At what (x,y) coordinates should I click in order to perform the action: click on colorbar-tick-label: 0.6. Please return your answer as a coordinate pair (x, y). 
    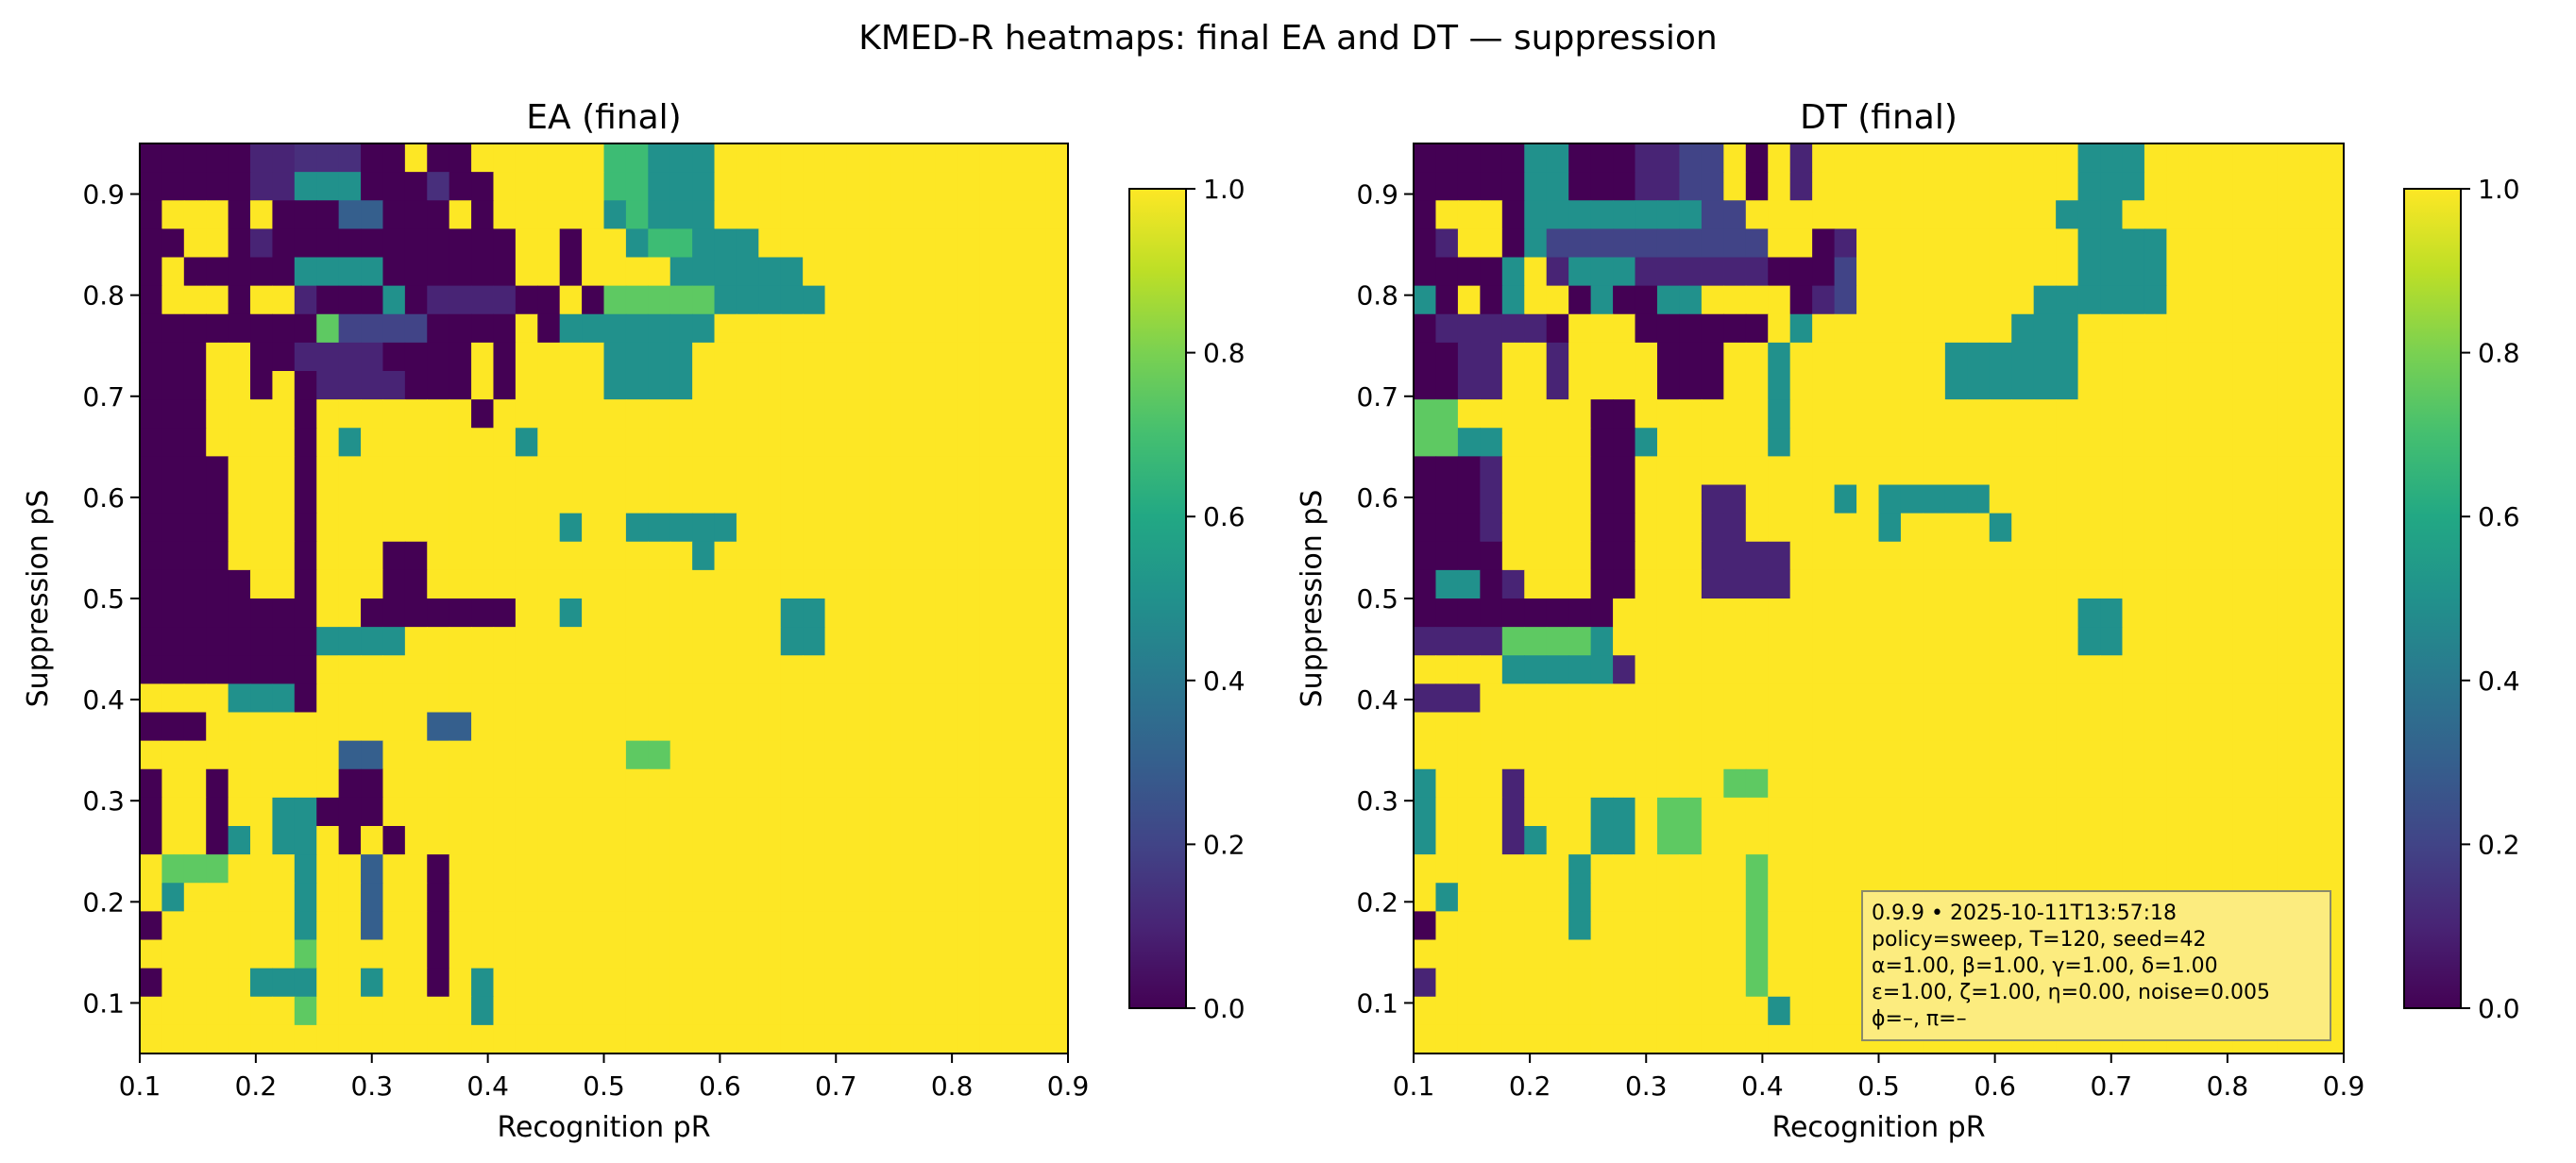
    Looking at the image, I should click on (2499, 516).